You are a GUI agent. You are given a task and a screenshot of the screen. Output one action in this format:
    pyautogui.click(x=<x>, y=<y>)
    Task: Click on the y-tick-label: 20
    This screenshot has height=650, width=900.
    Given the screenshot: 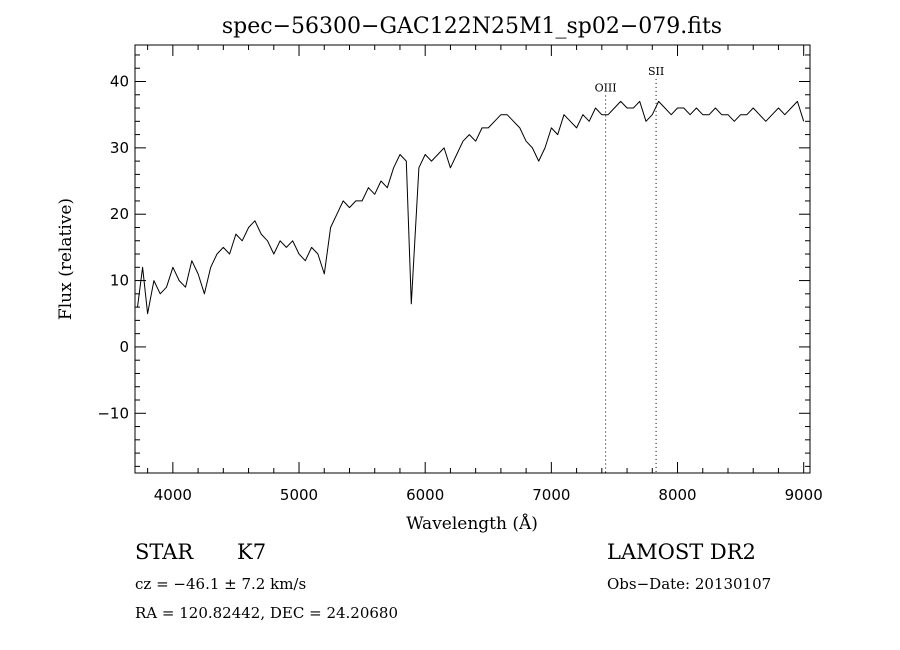 What is the action you would take?
    pyautogui.click(x=119, y=214)
    